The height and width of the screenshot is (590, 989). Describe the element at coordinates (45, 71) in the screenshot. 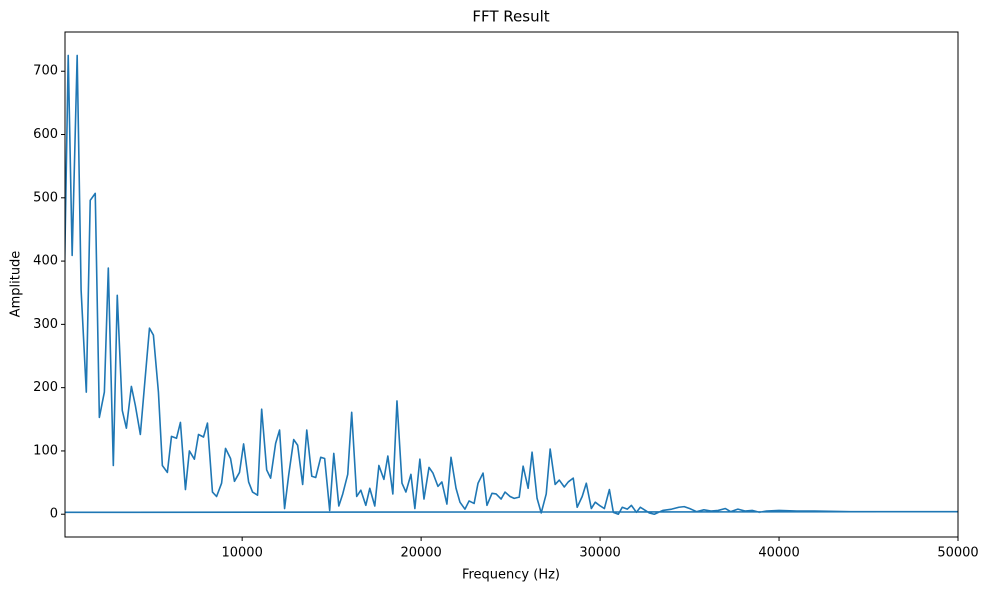

I see `y-tick-label: 700` at that location.